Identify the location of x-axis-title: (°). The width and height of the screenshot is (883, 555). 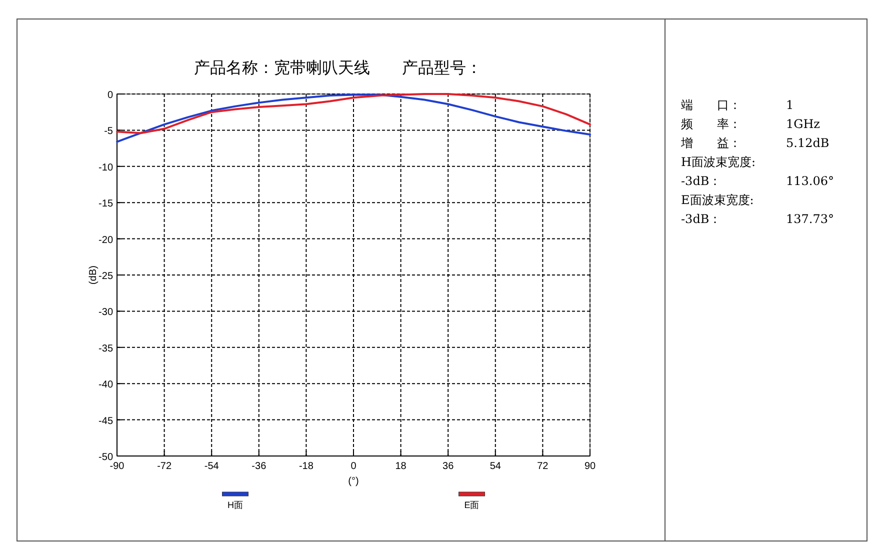
(353, 481).